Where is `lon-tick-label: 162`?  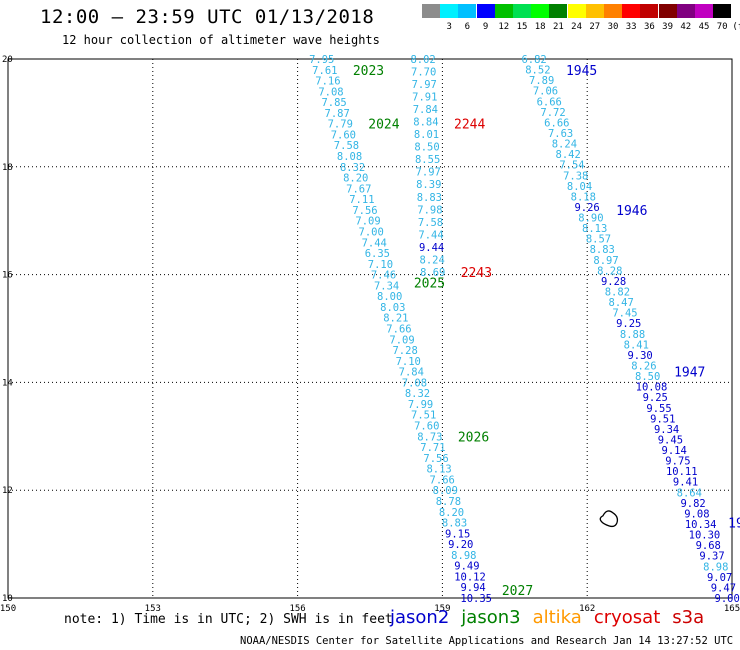
lon-tick-label: 162 is located at coordinates (587, 609).